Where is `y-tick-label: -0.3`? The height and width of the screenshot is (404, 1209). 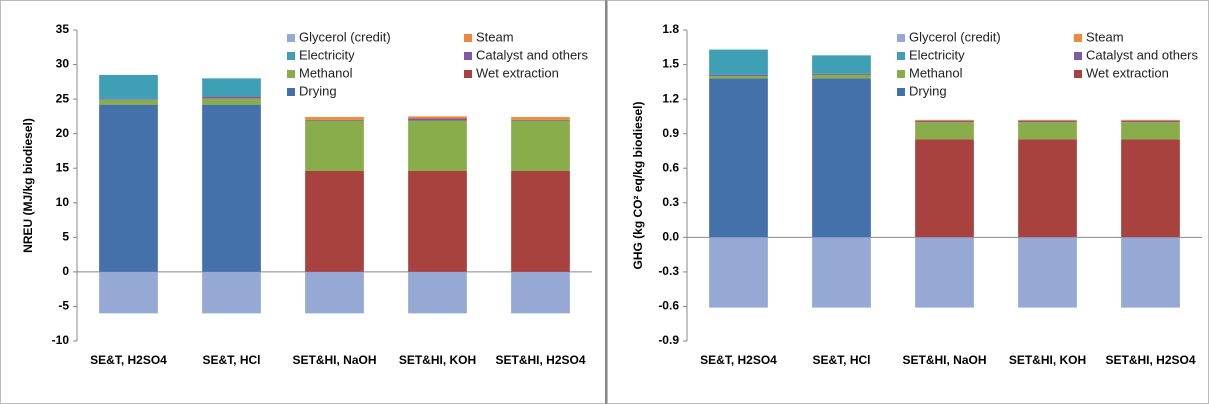
y-tick-label: -0.3 is located at coordinates (668, 271).